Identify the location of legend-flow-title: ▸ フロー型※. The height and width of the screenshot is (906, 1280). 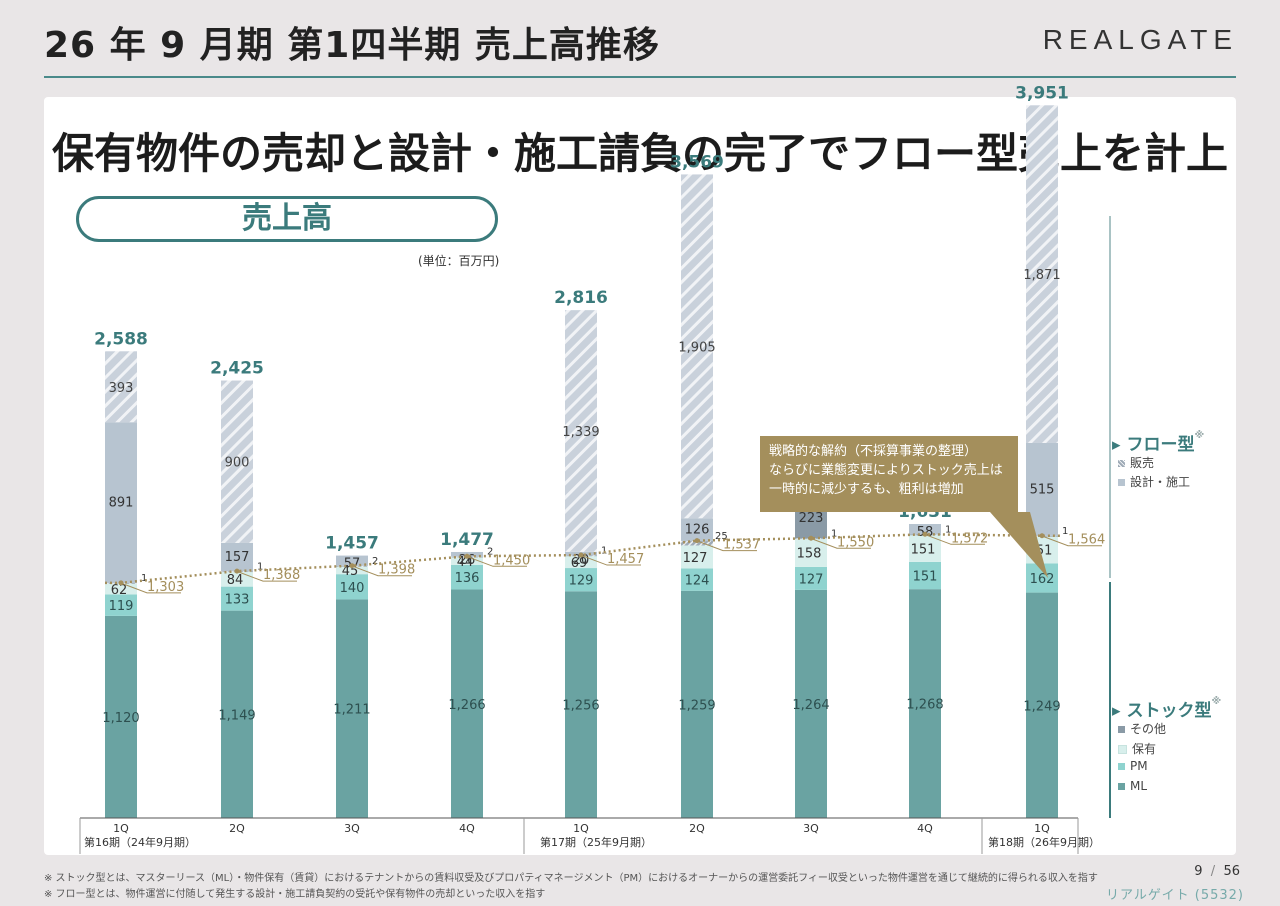
(1158, 442).